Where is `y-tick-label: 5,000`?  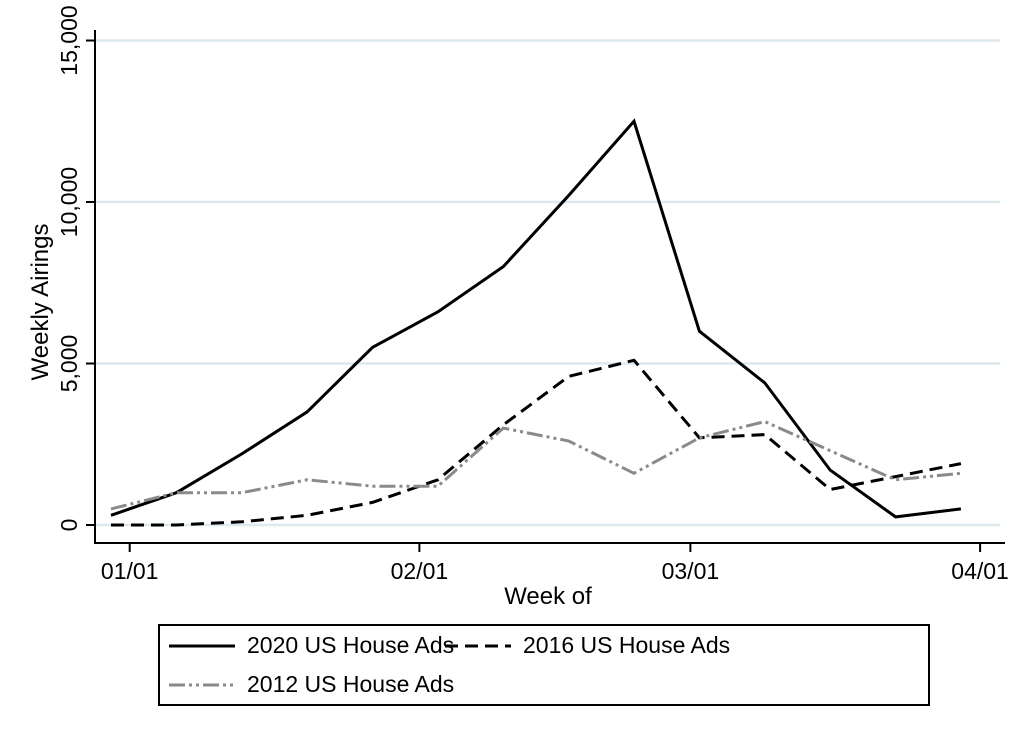 y-tick-label: 5,000 is located at coordinates (69, 364).